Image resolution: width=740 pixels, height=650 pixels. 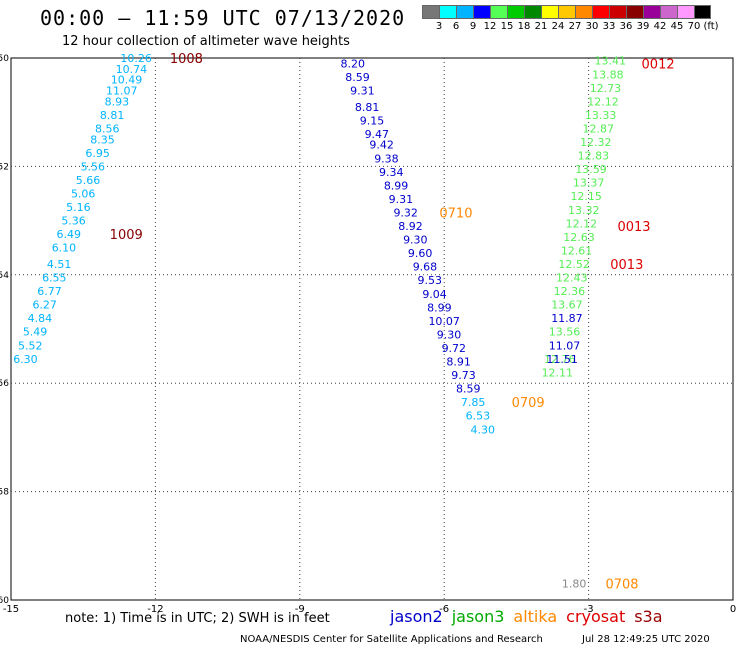 I want to click on wave-height-value: 12.15, so click(x=586, y=196).